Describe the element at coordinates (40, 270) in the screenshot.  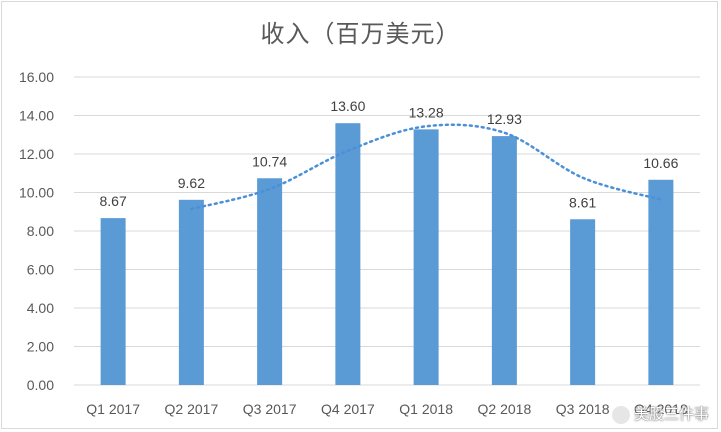
I see `y-tick-label: 6.00` at that location.